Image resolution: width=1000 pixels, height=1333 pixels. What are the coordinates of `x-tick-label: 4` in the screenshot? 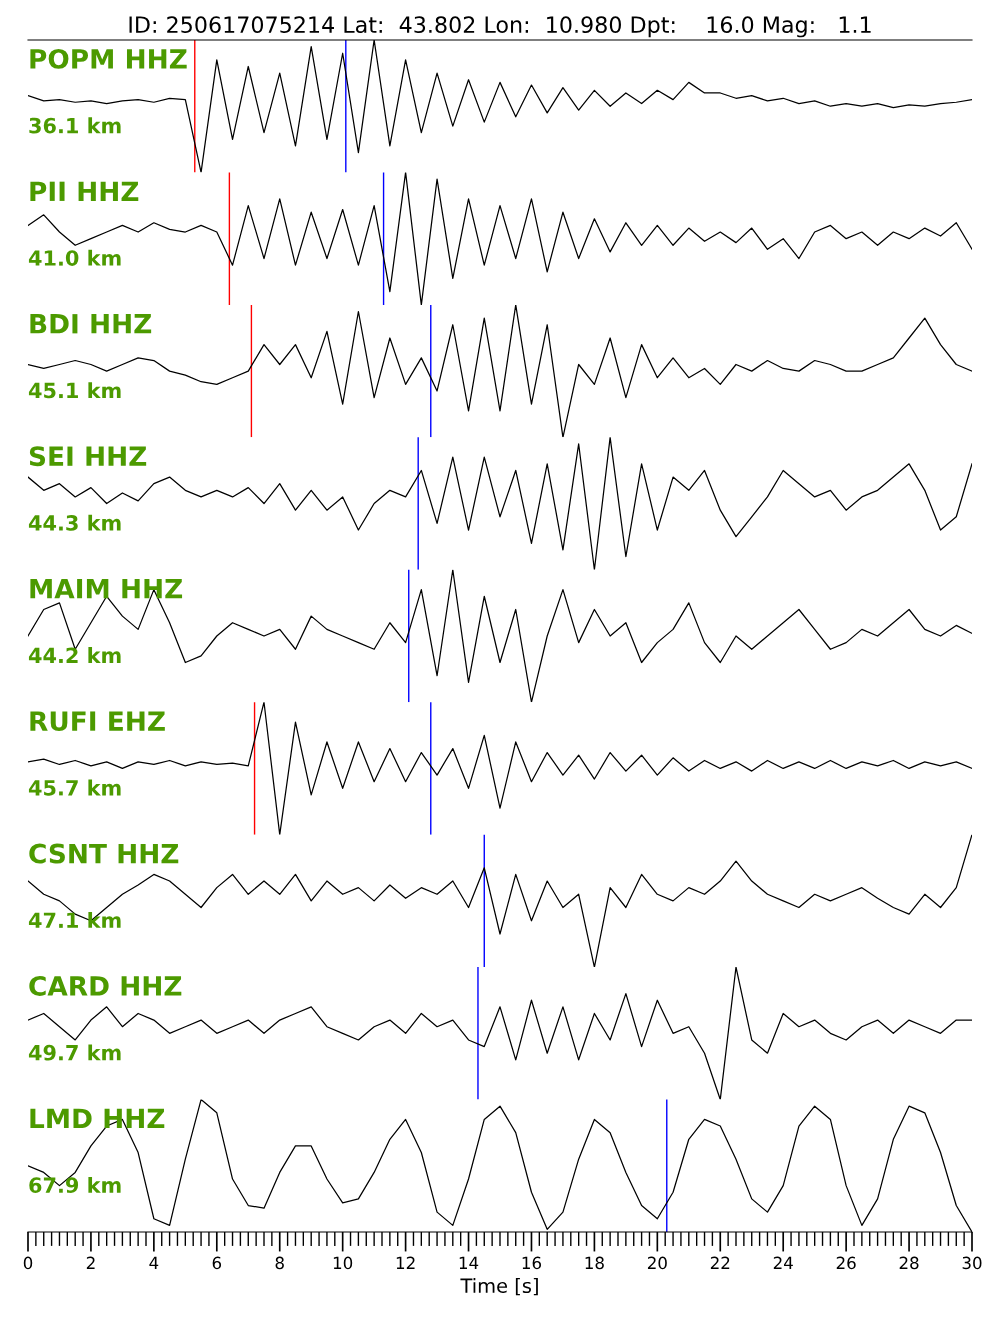 It's located at (154, 1262).